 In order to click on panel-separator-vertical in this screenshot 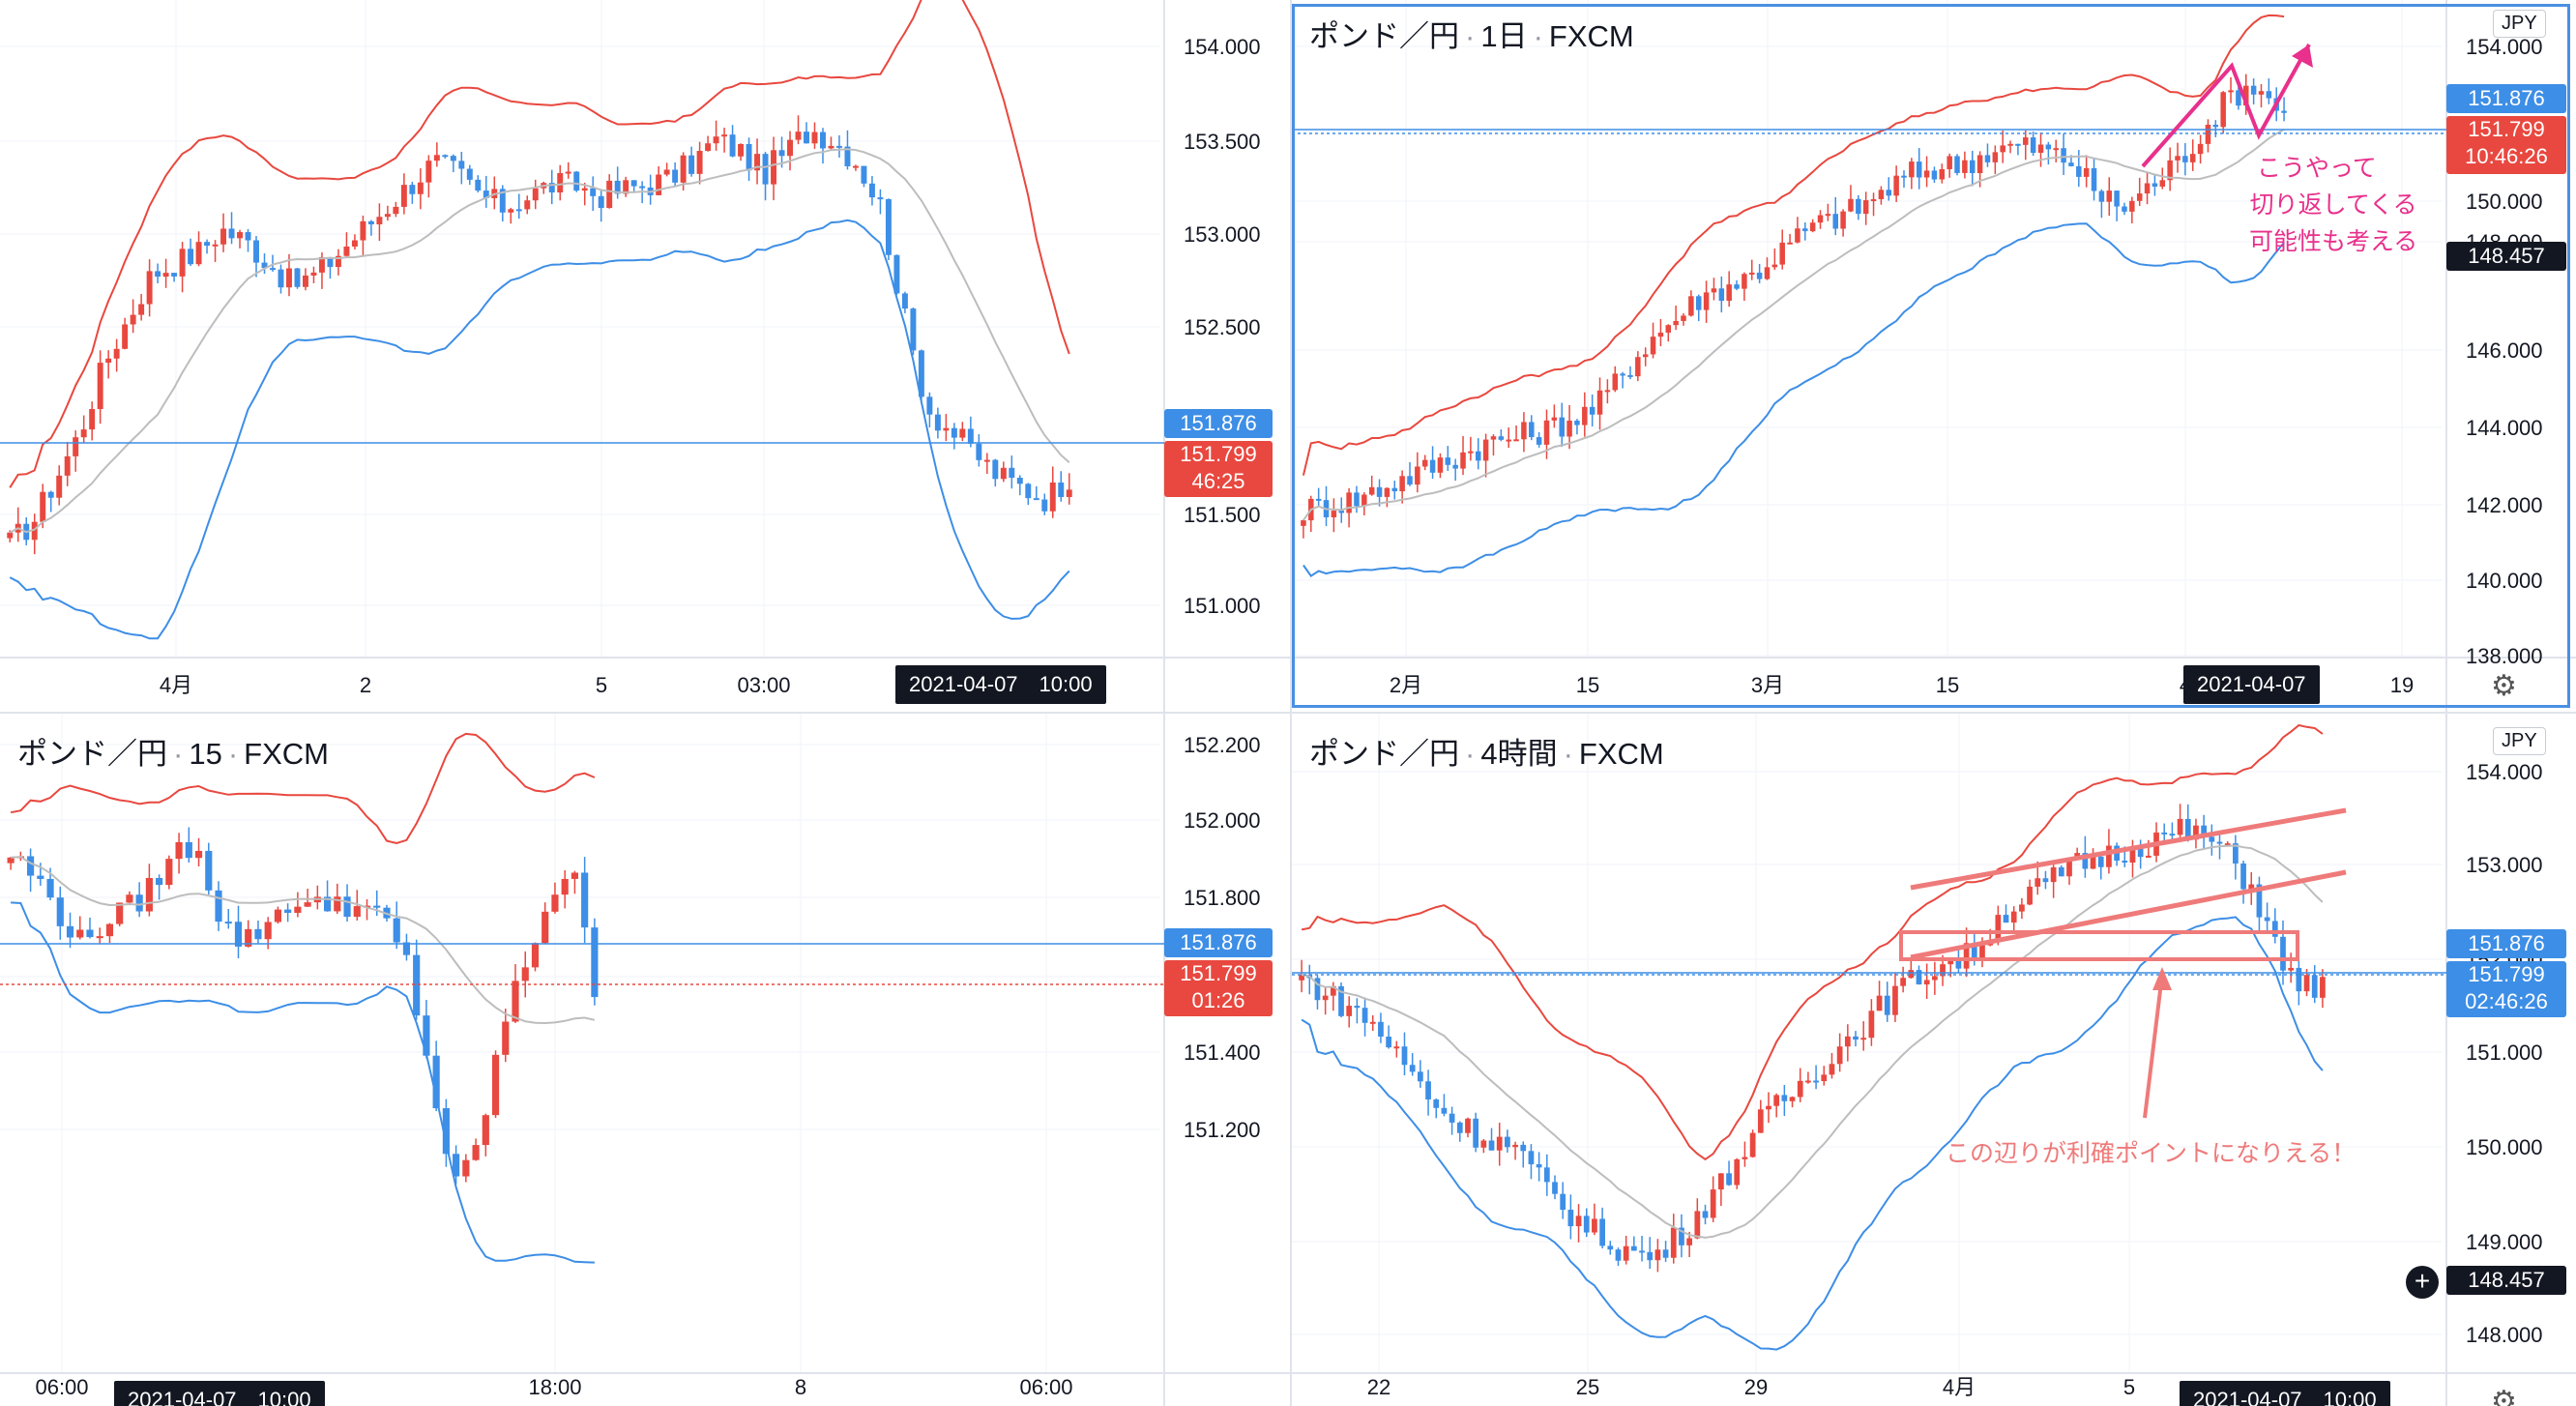, I will do `click(1291, 703)`.